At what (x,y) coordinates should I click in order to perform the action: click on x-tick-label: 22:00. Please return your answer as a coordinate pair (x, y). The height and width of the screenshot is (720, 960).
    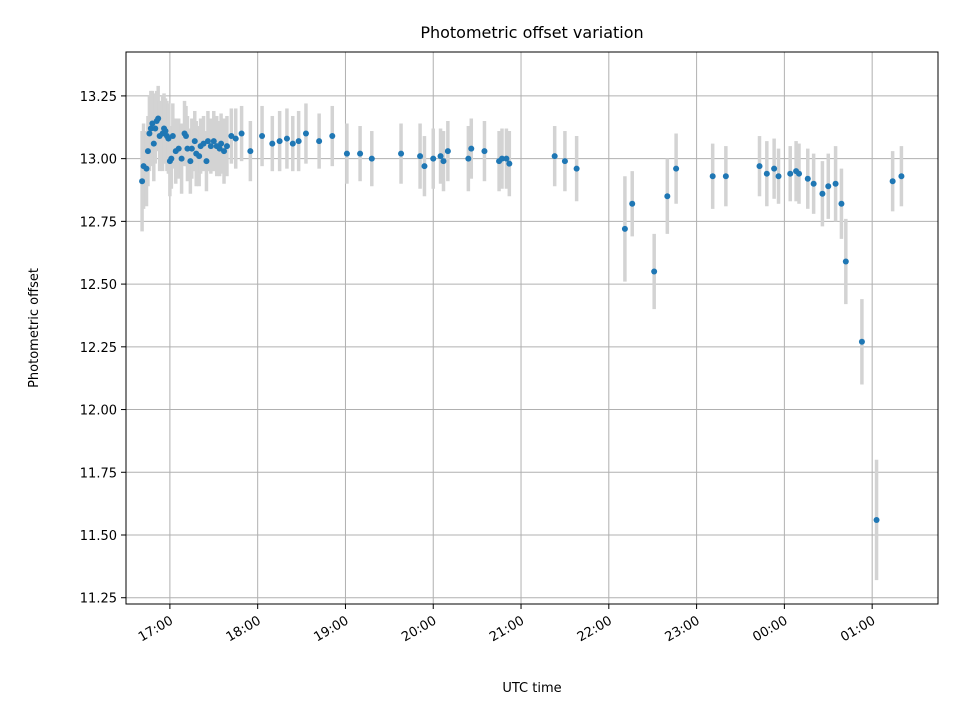
    Looking at the image, I should click on (595, 629).